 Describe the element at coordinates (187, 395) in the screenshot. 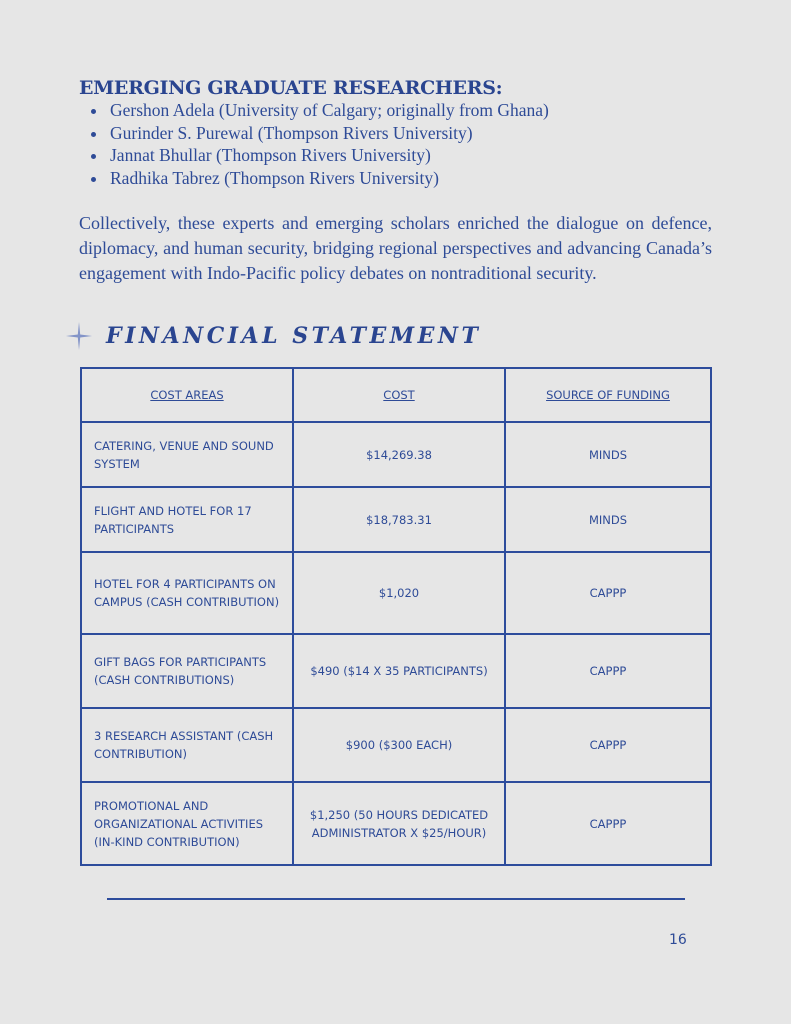

I see `column-header: COST AREAS` at that location.